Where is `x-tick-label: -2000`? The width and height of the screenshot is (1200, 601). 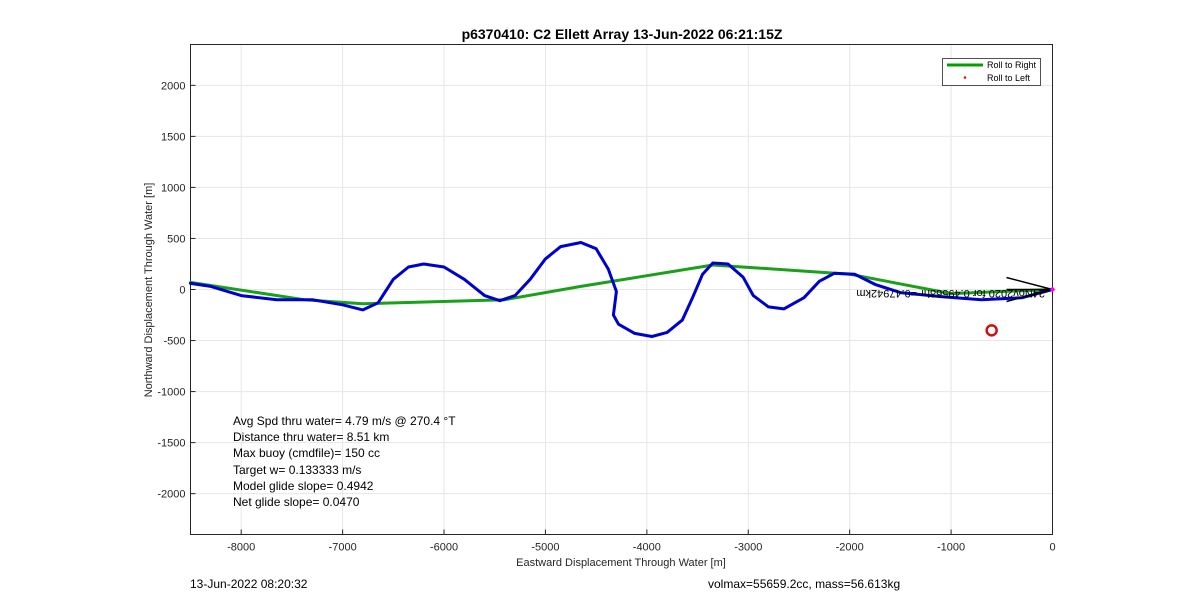
x-tick-label: -2000 is located at coordinates (850, 548).